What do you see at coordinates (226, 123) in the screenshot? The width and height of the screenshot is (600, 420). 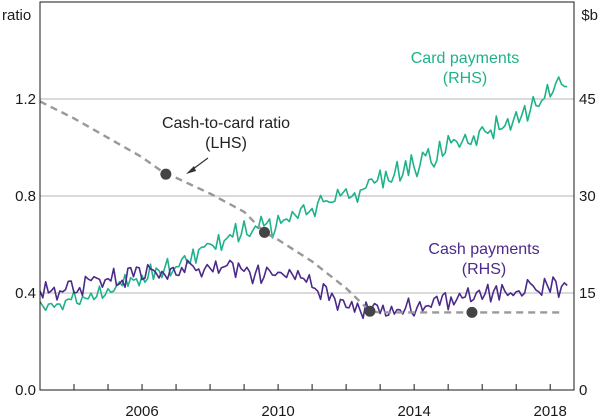 I see `ratio-label: Cash-to-card ratio` at bounding box center [226, 123].